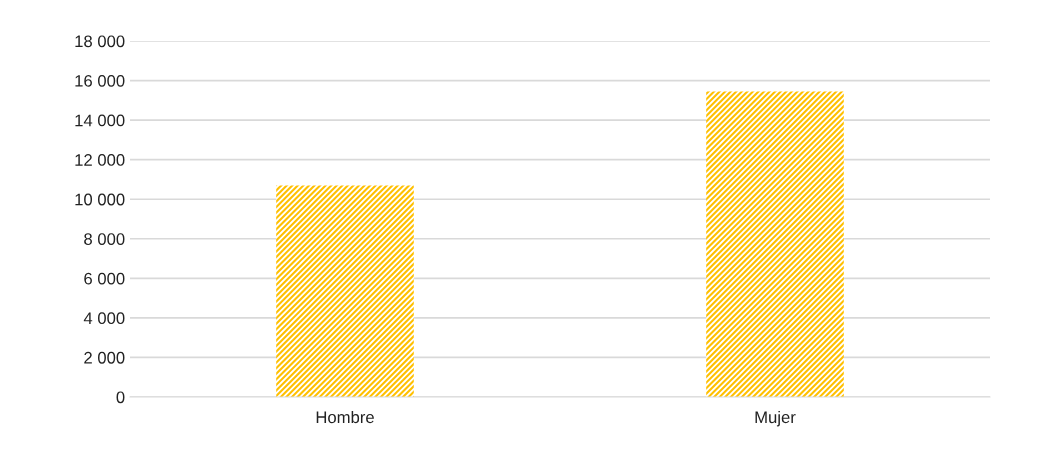 This screenshot has width=1054, height=452. I want to click on y-tick-label: 2 000, so click(104, 357).